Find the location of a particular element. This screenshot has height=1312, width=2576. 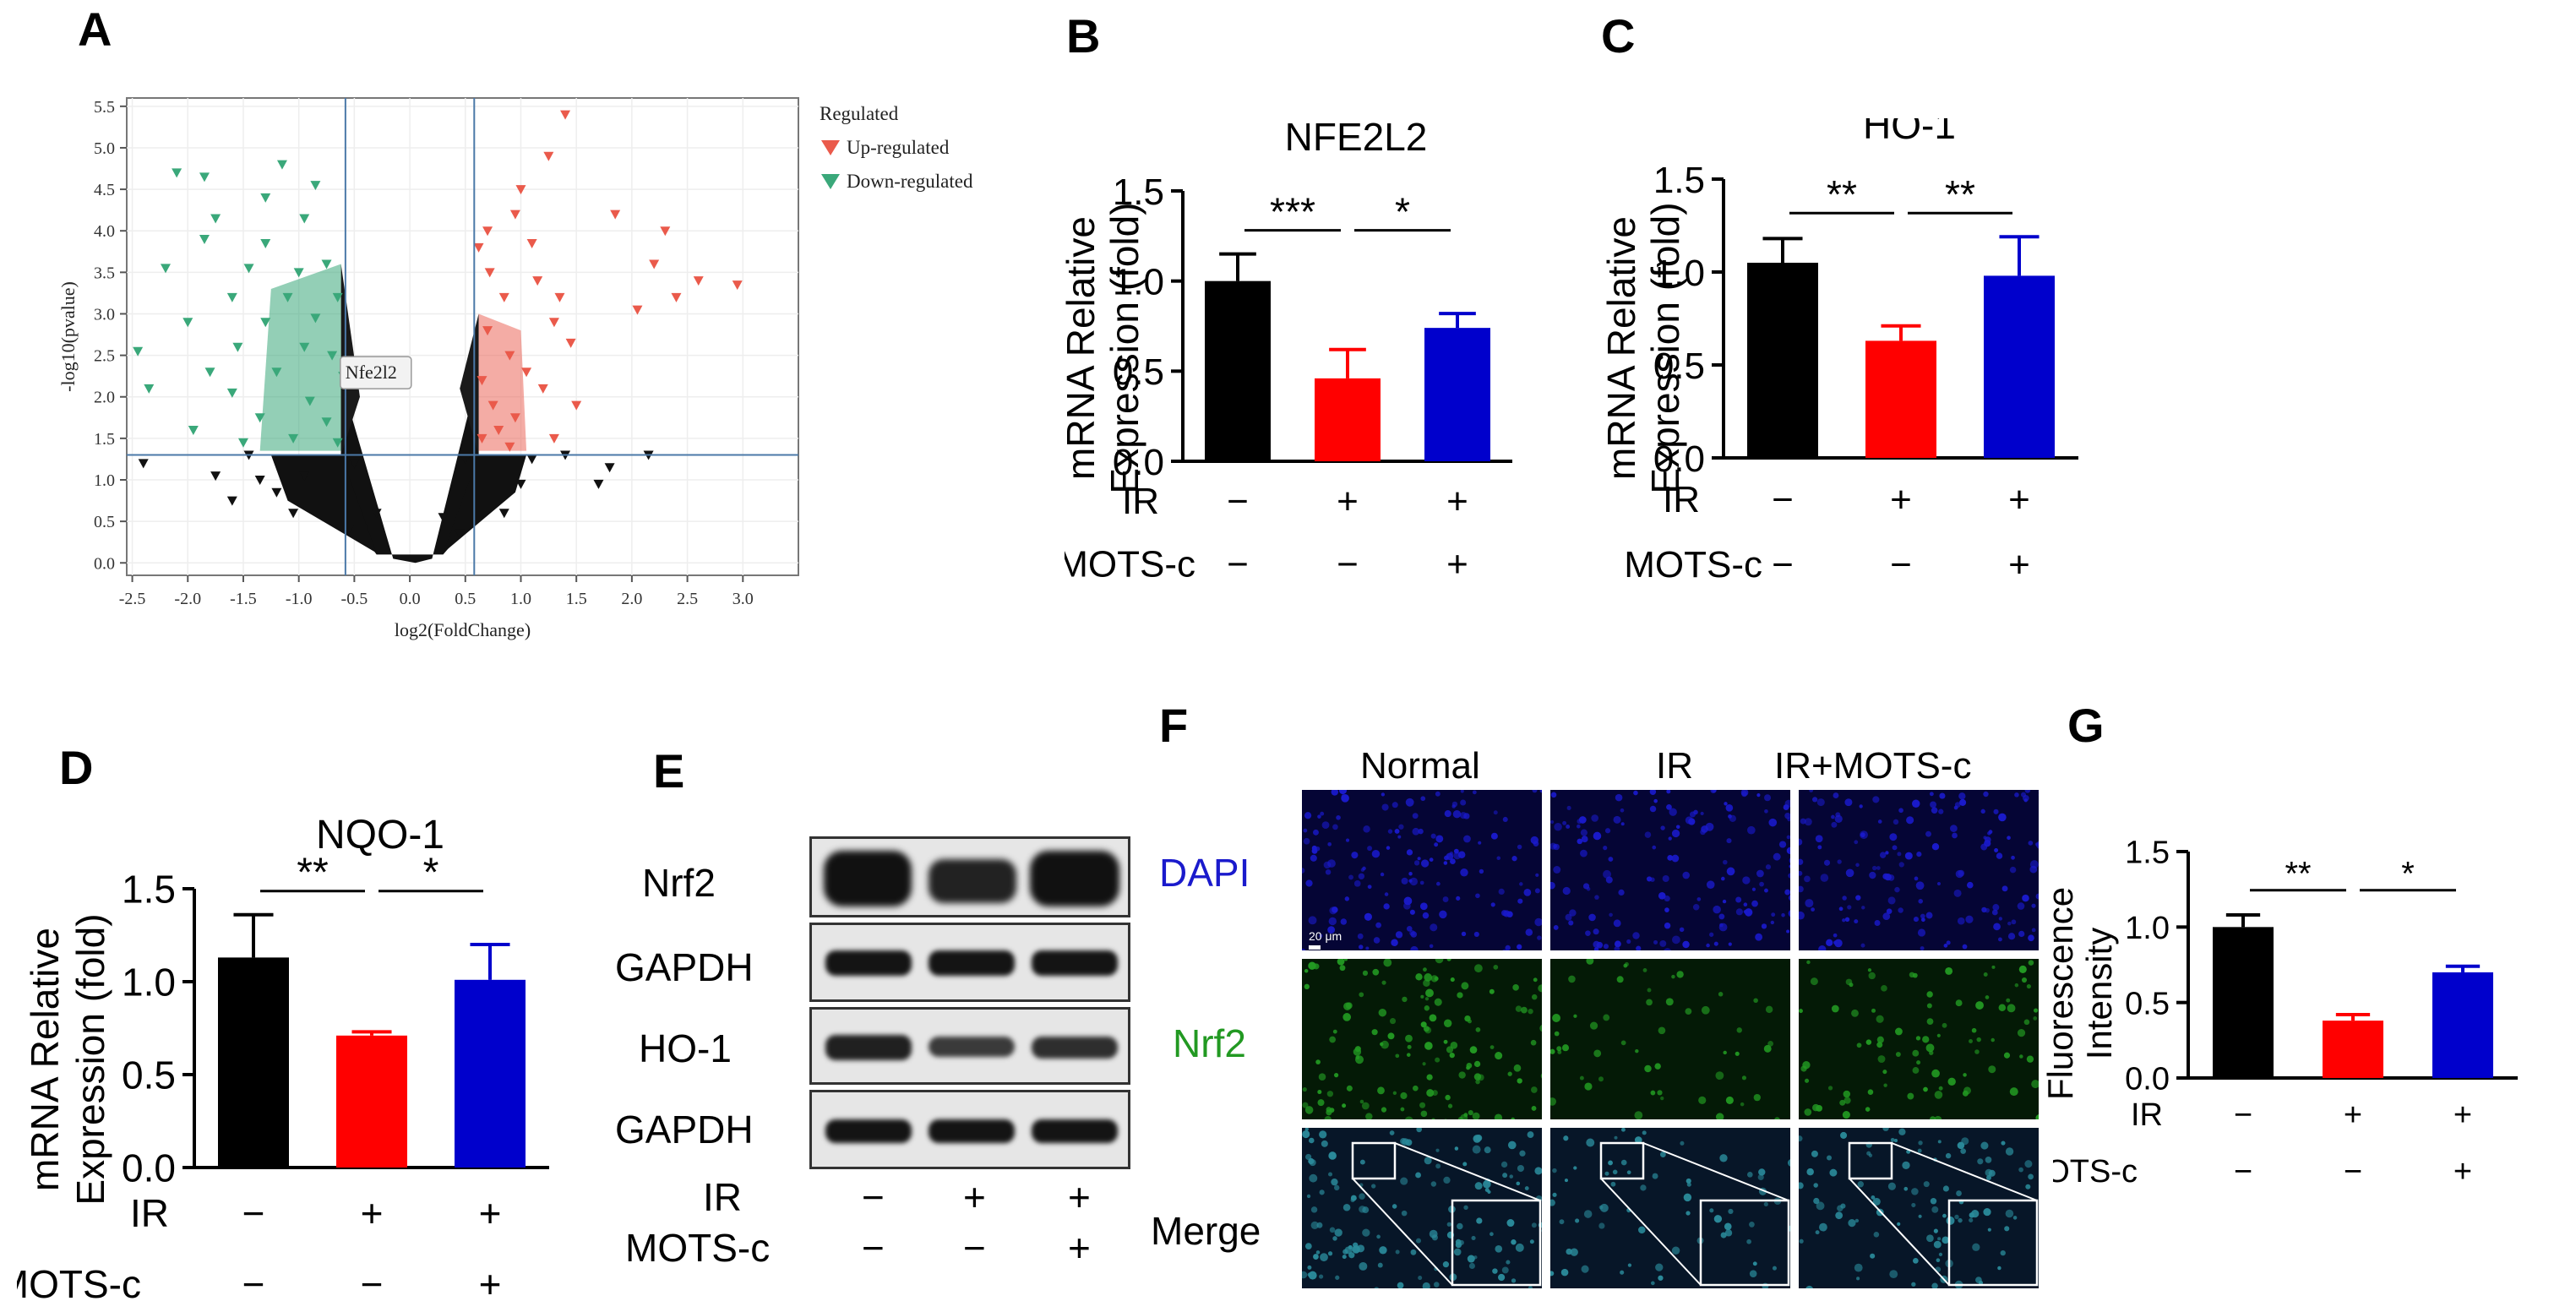

volcano-legend: Regulated Up-regulated Down-regulated is located at coordinates (896, 148).